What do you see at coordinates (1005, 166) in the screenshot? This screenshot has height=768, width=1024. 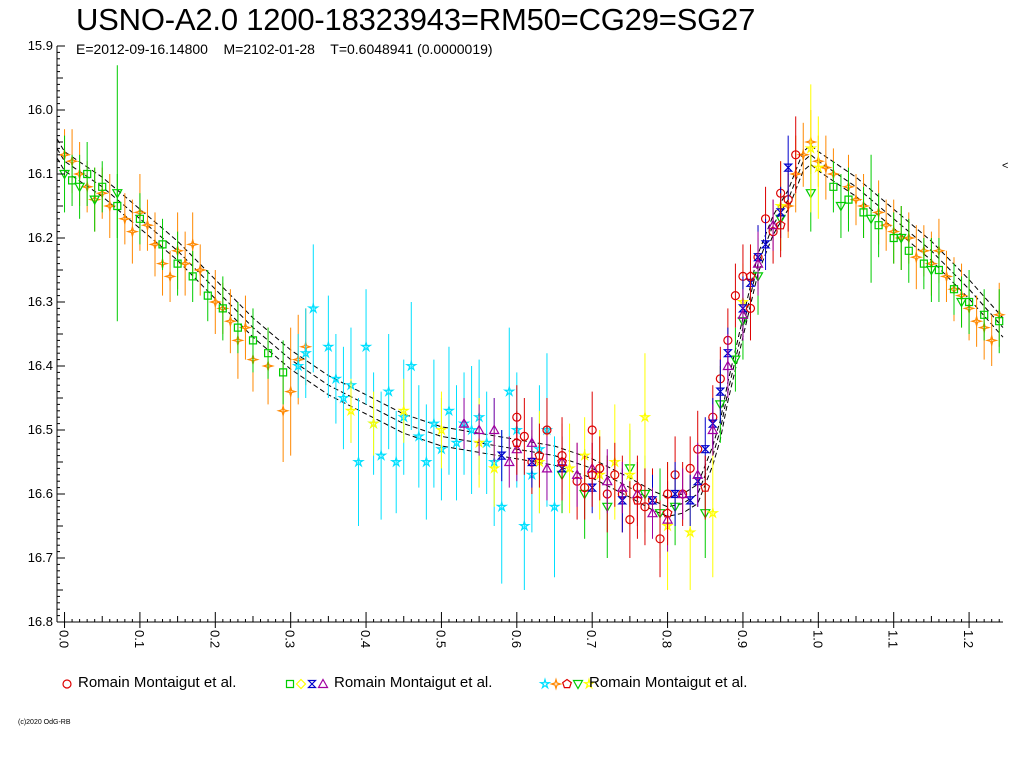 I see `edge-mark: <` at bounding box center [1005, 166].